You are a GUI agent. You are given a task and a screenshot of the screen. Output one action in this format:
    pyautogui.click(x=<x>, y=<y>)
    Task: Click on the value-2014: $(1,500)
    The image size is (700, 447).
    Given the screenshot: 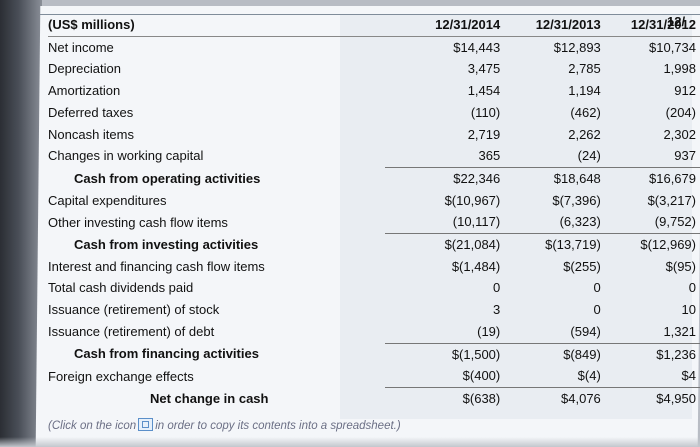 What is the action you would take?
    pyautogui.click(x=476, y=354)
    